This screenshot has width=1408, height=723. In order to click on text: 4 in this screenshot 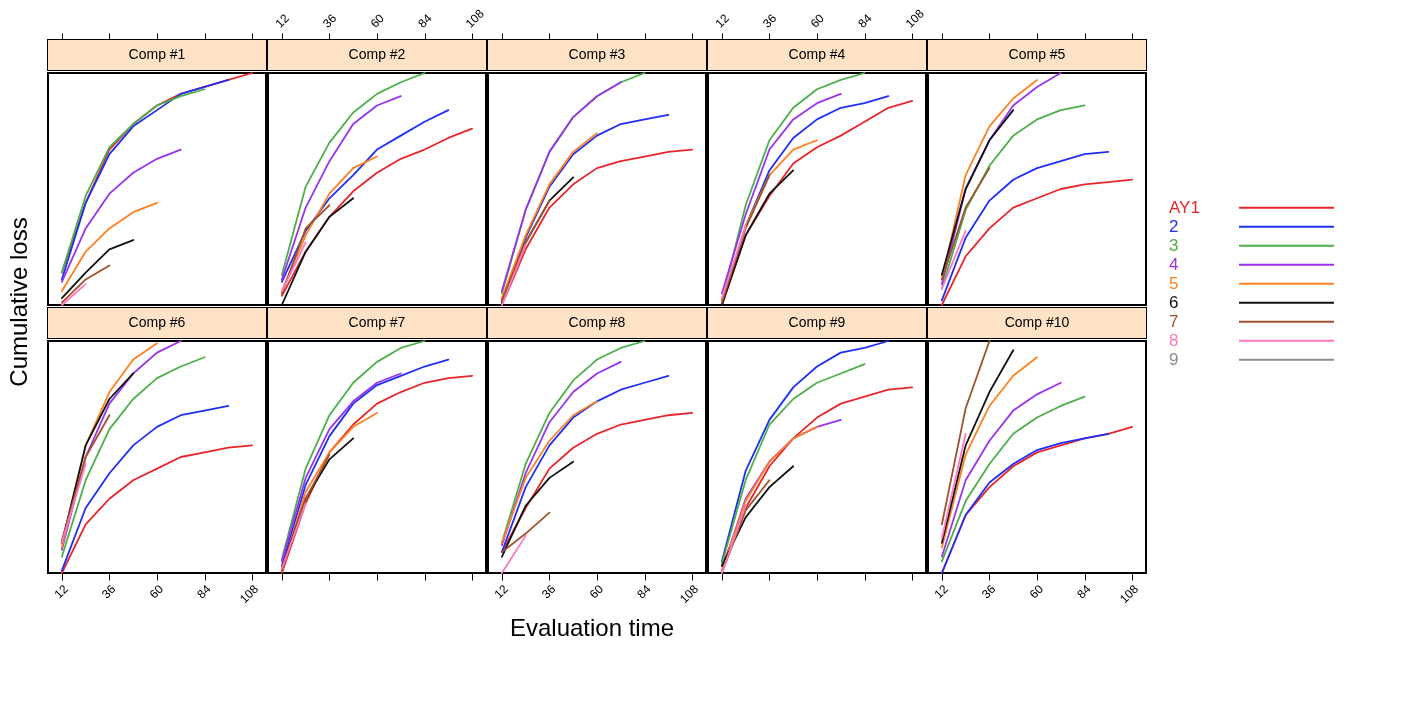, I will do `click(1174, 264)`.